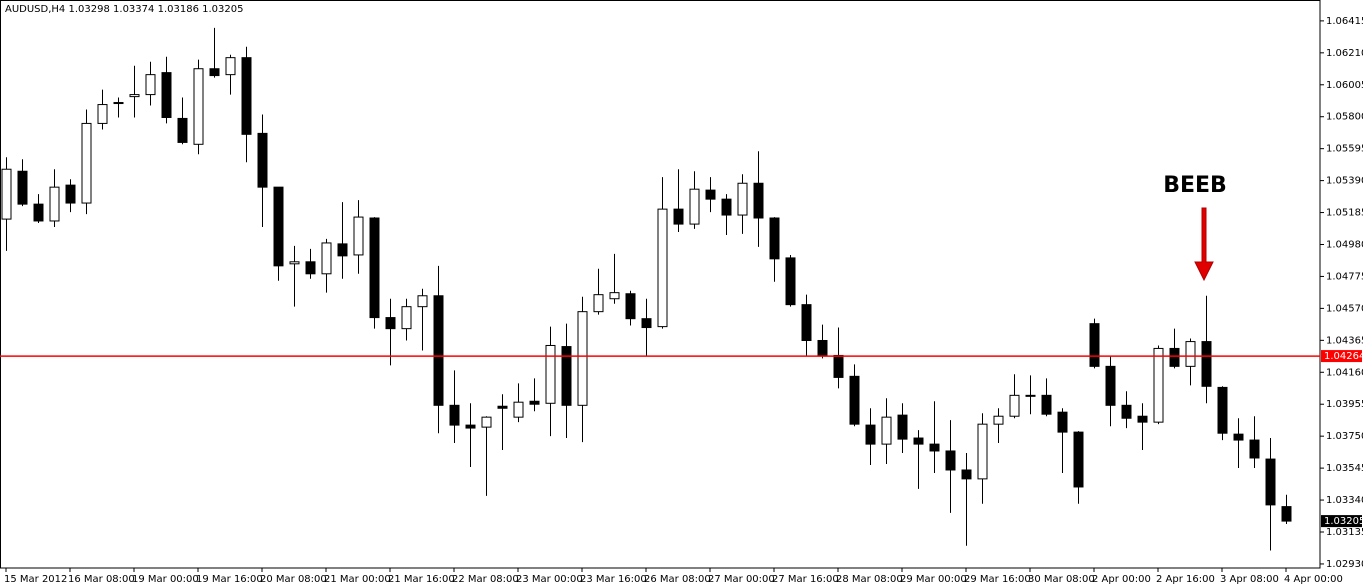  I want to click on y-tick-label: 1.04160, so click(1344, 372).